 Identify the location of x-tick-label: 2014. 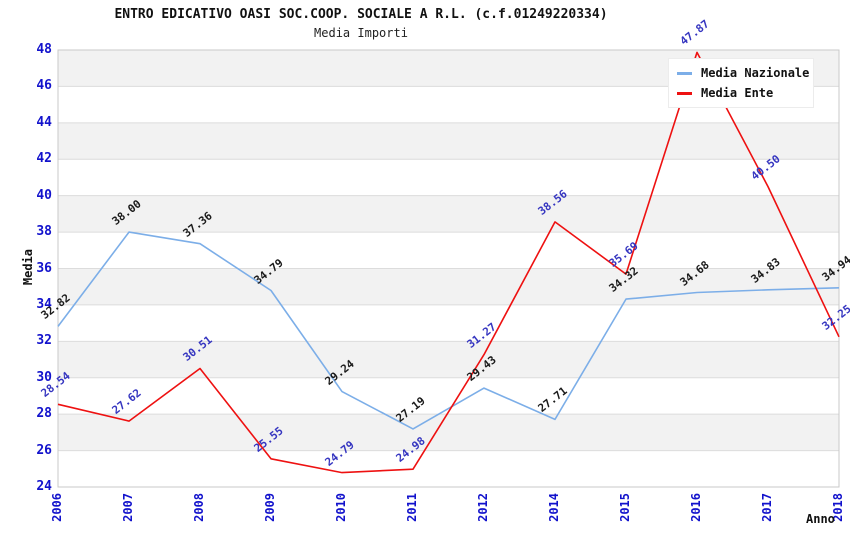
(554, 507).